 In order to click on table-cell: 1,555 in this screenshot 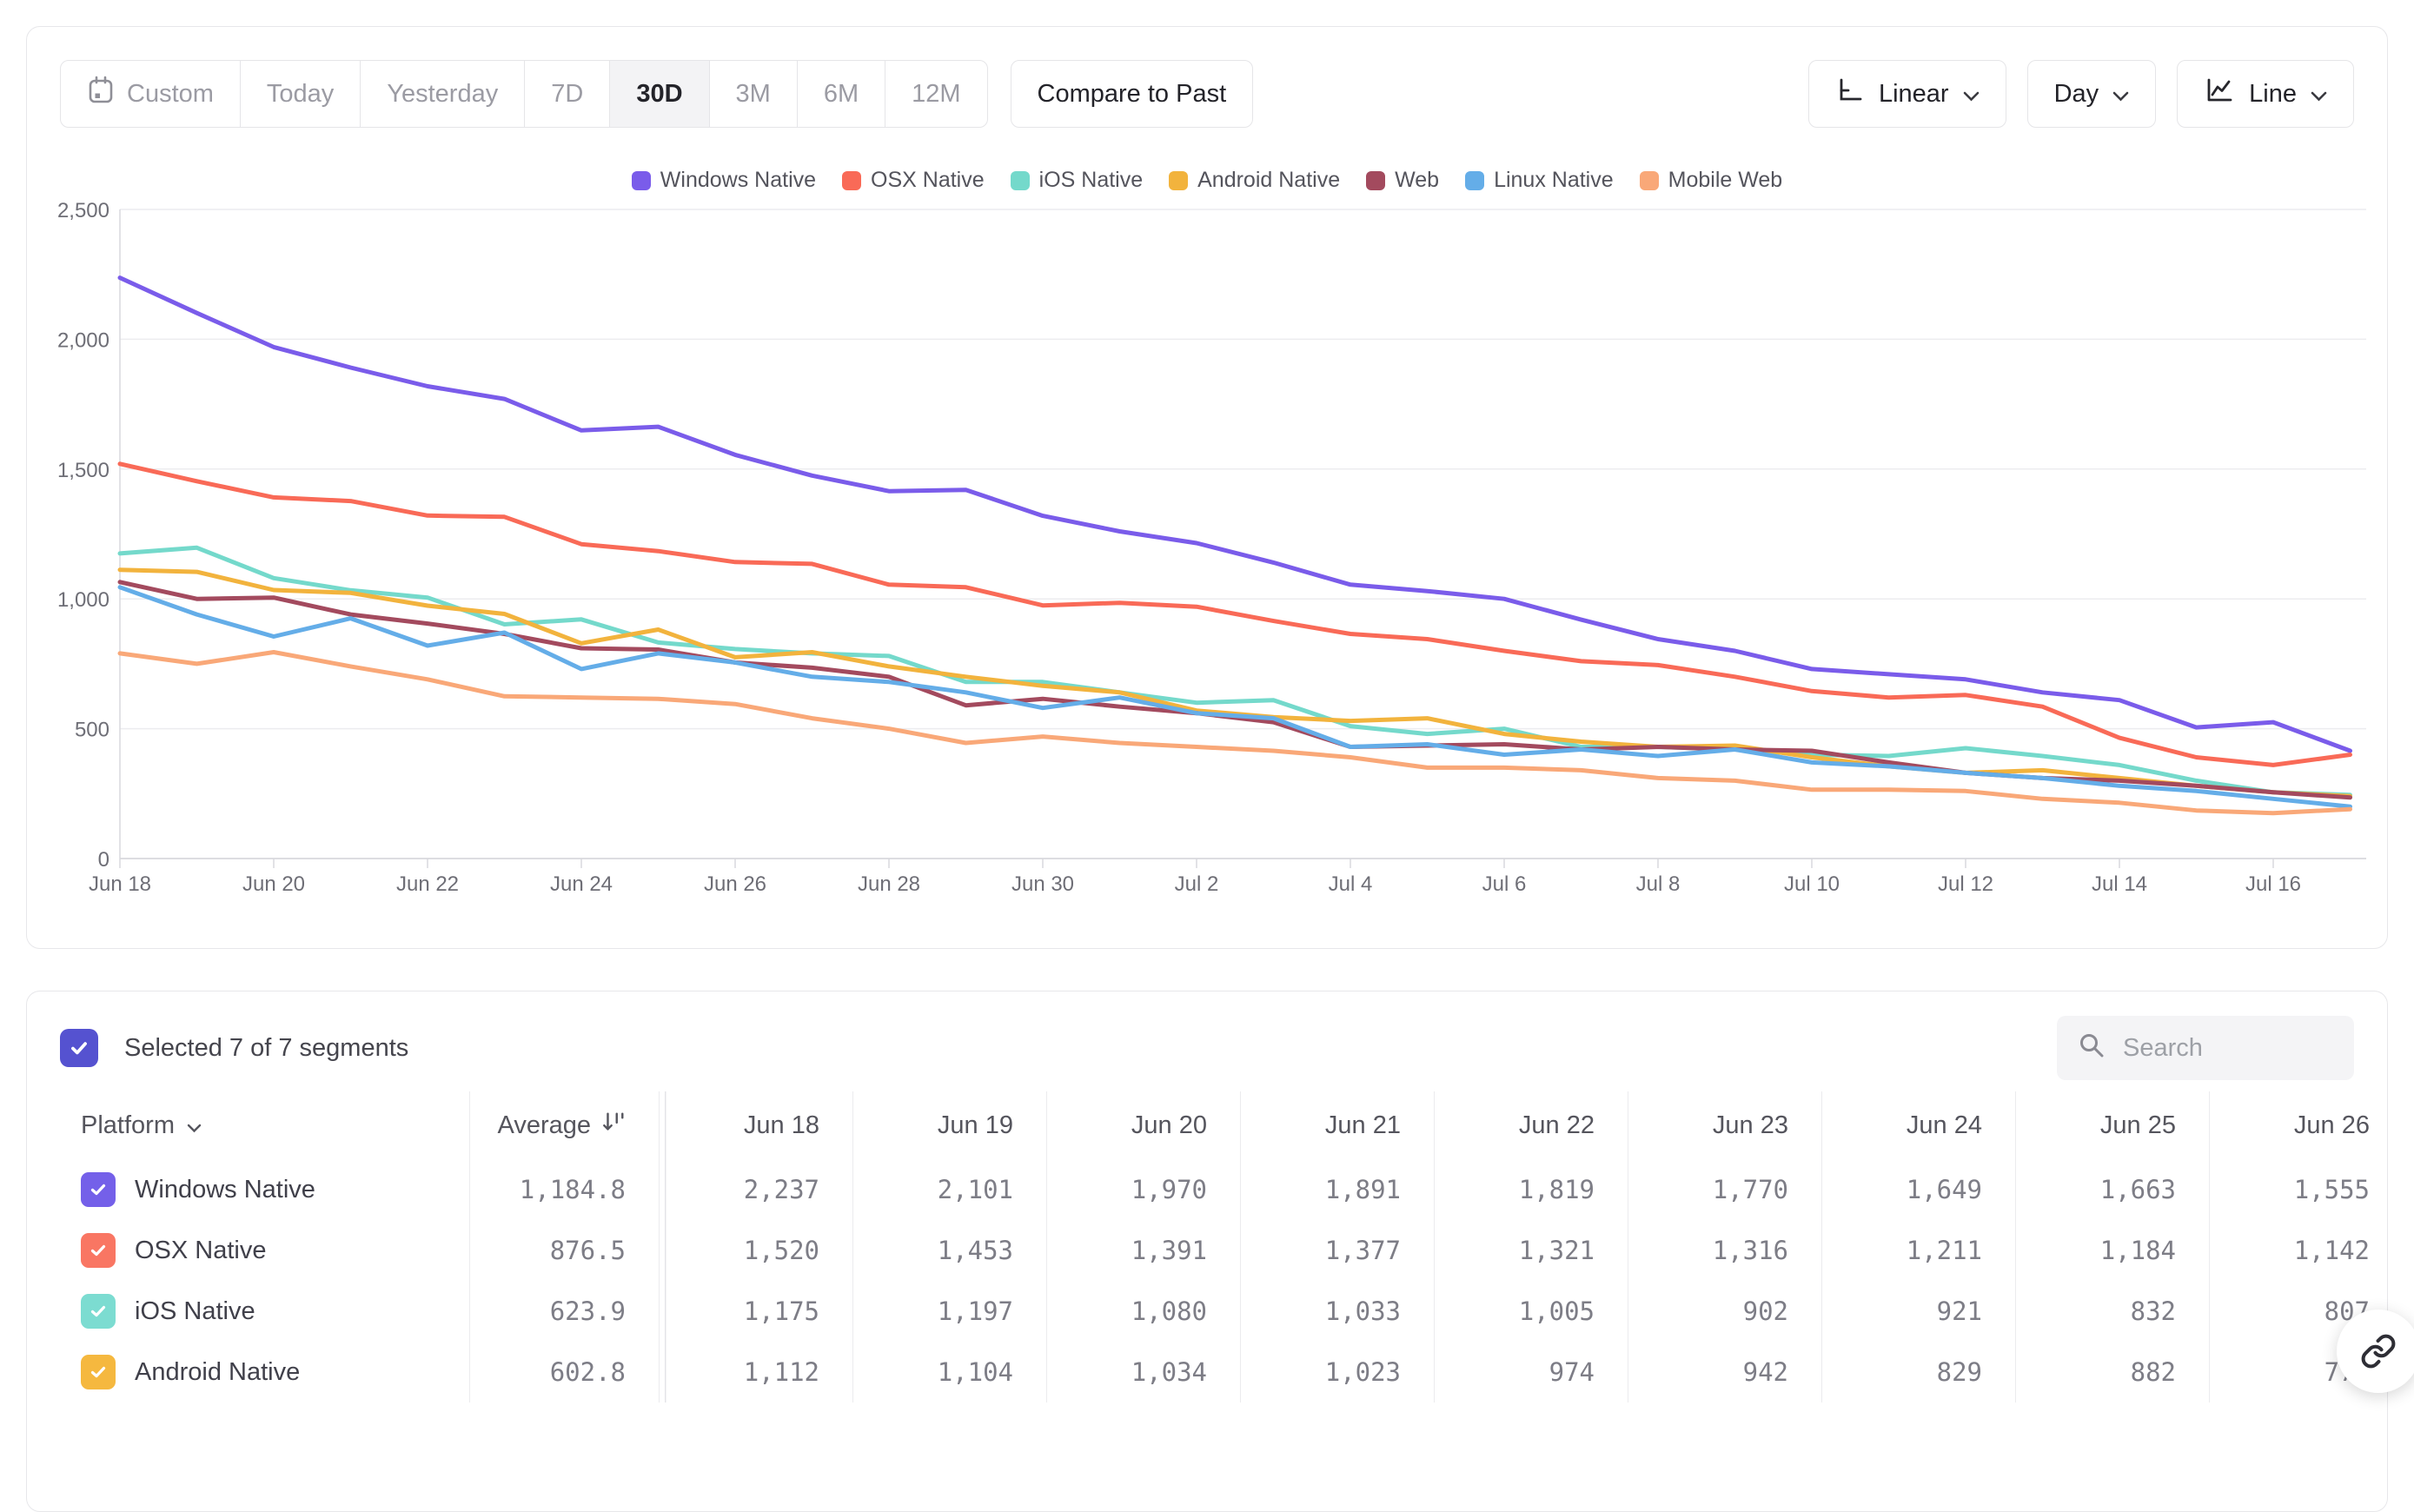, I will do `click(2298, 1189)`.